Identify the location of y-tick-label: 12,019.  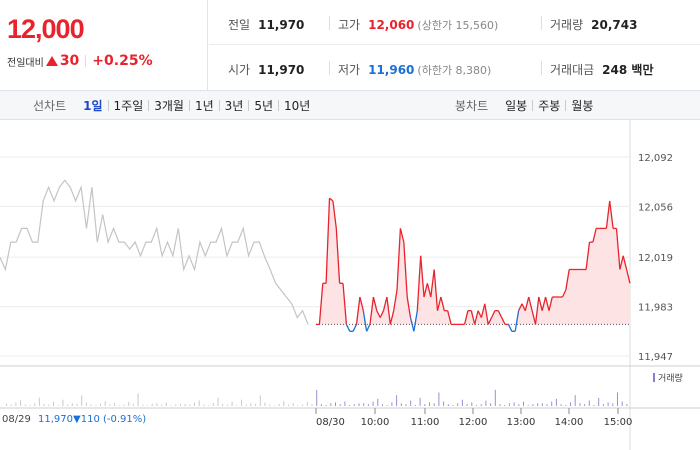
(655, 258).